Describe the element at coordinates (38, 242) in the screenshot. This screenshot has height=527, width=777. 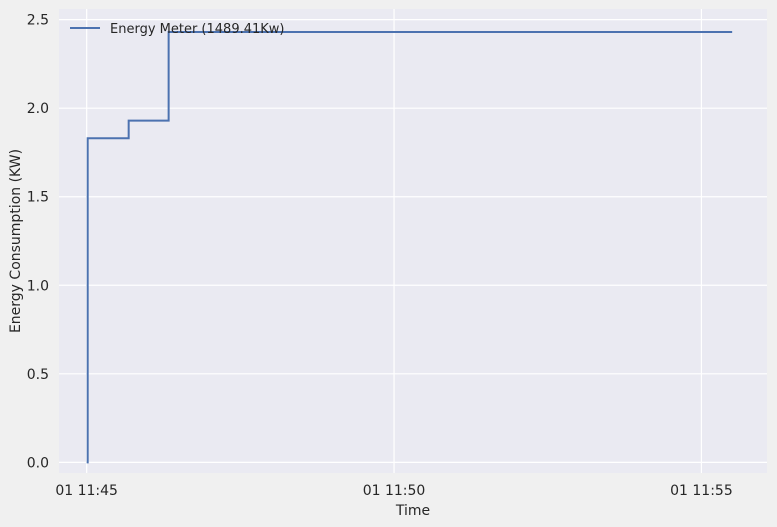
I see `y-tick-labels: 0.0 0.5 1.0 1.5 2.0 2.5` at that location.